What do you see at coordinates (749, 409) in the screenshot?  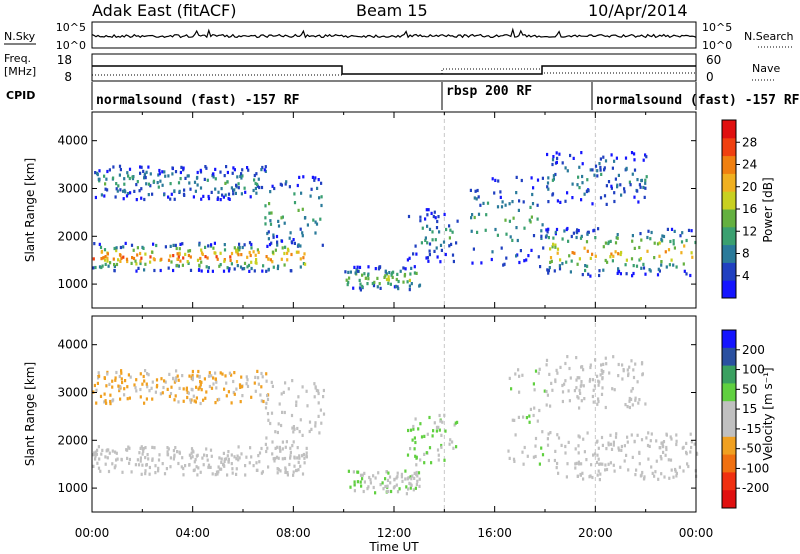 I see `colorbar-tick-label: 15` at bounding box center [749, 409].